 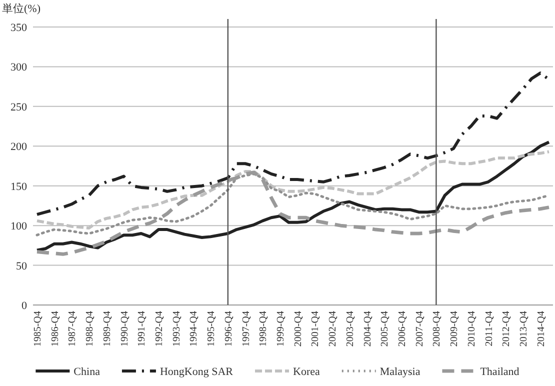 I want to click on y-tick-label: 350, so click(x=19, y=28).